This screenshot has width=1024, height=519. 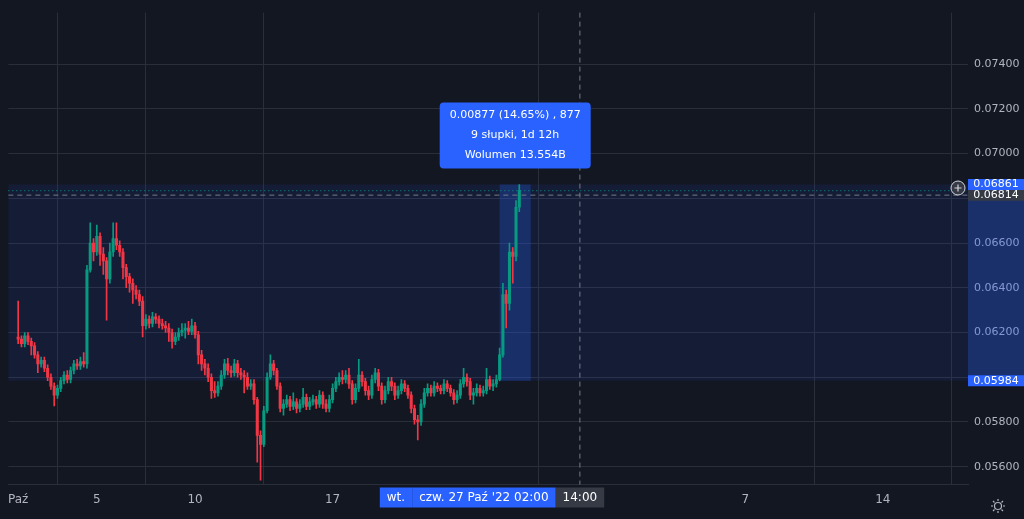 I want to click on ref-line-label: 14:00, so click(x=580, y=496).